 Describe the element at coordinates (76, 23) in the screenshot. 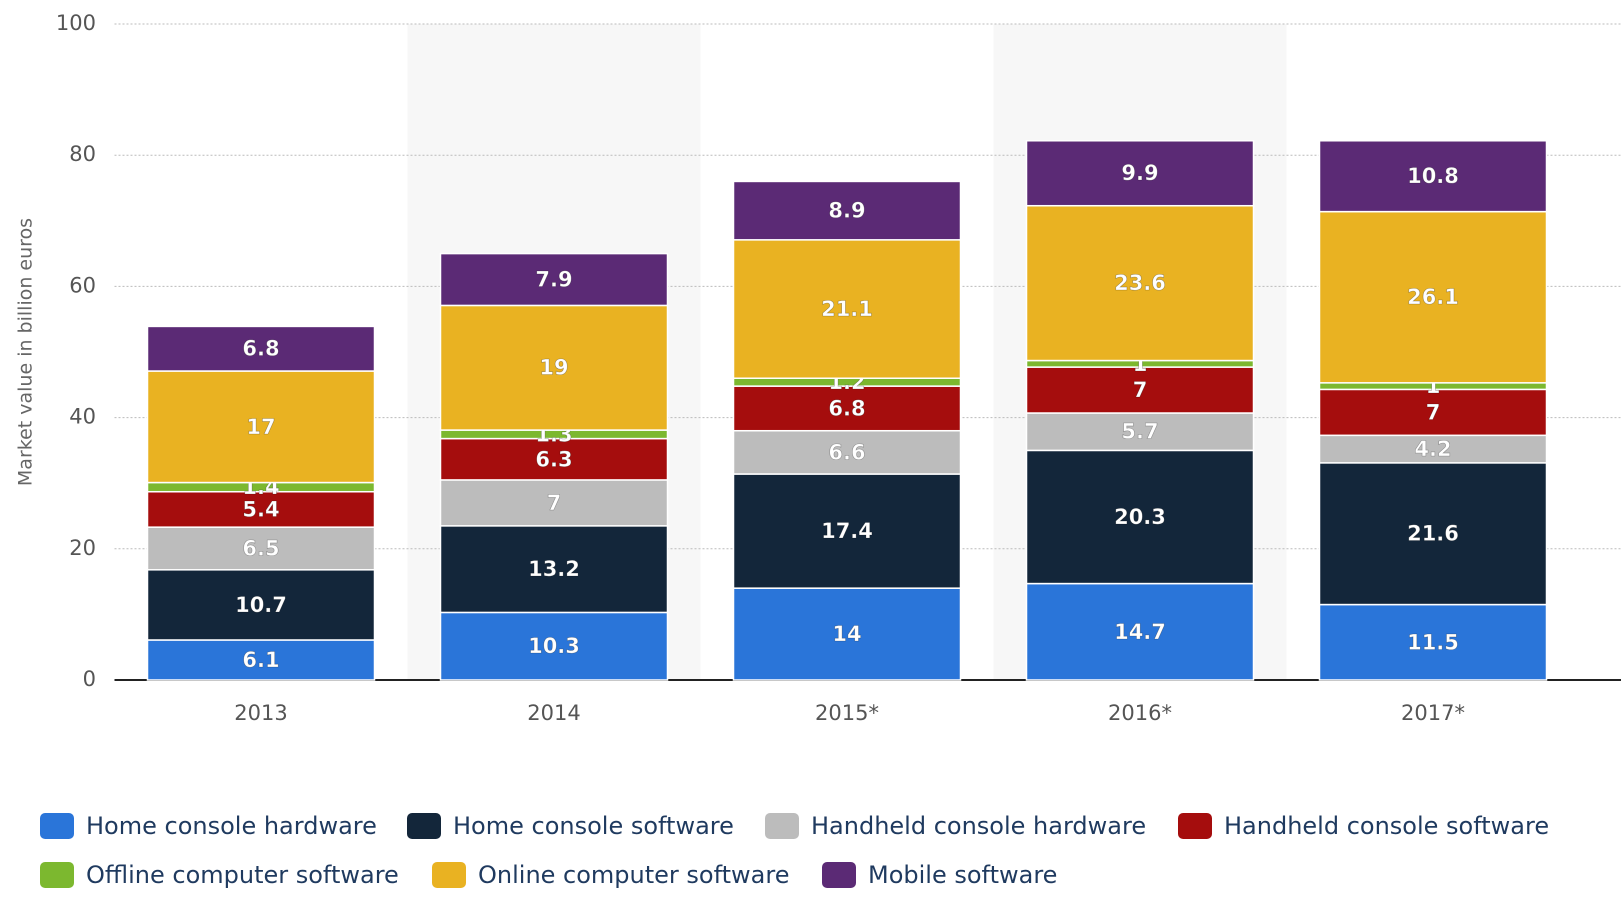

I see `y-tick-label: 100` at that location.